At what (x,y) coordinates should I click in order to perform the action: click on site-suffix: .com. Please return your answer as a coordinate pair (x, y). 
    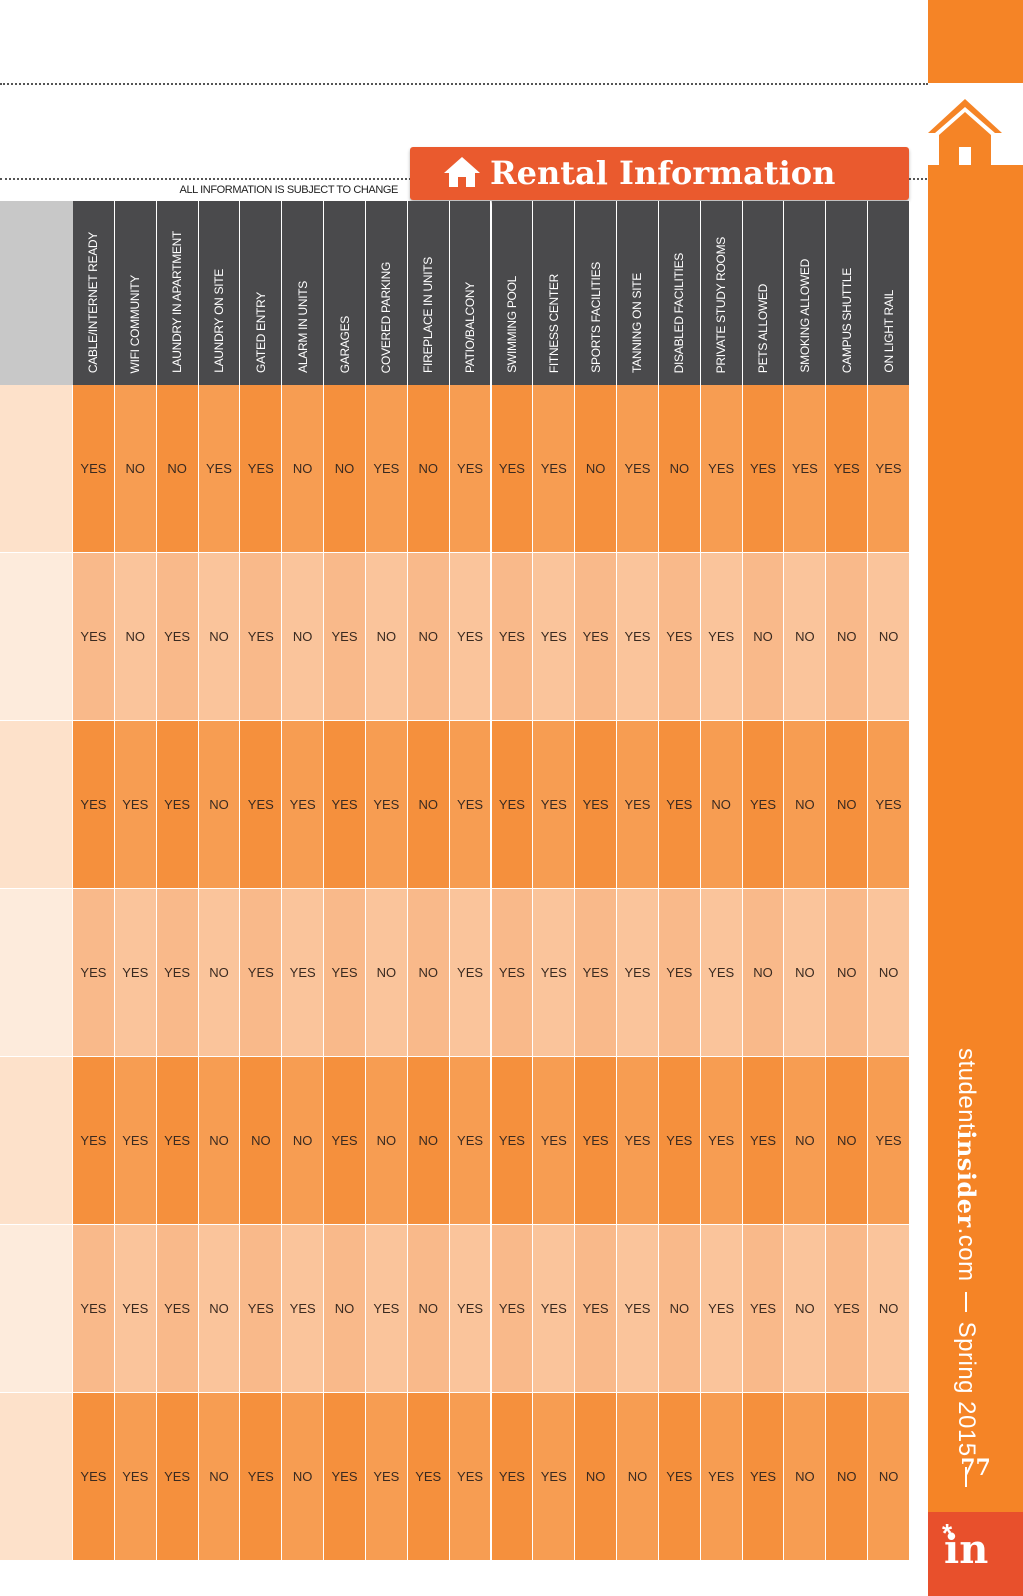
    Looking at the image, I should click on (966, 1254).